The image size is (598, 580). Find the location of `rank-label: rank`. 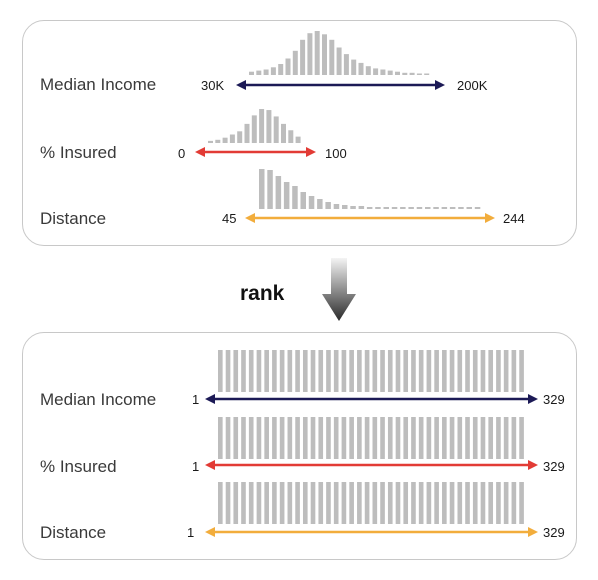

rank-label: rank is located at coordinates (262, 293).